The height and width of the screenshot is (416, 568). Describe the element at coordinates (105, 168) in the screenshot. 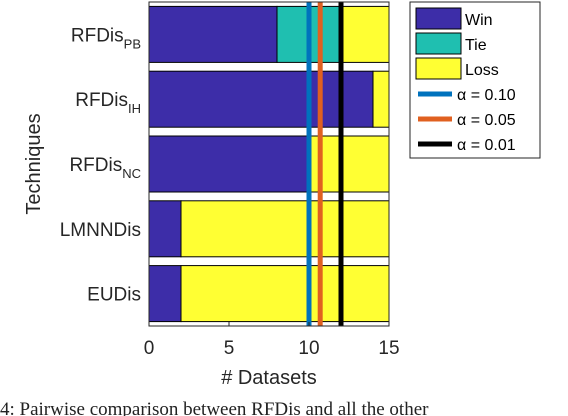

I see `category-label-2: RFDisNC` at that location.